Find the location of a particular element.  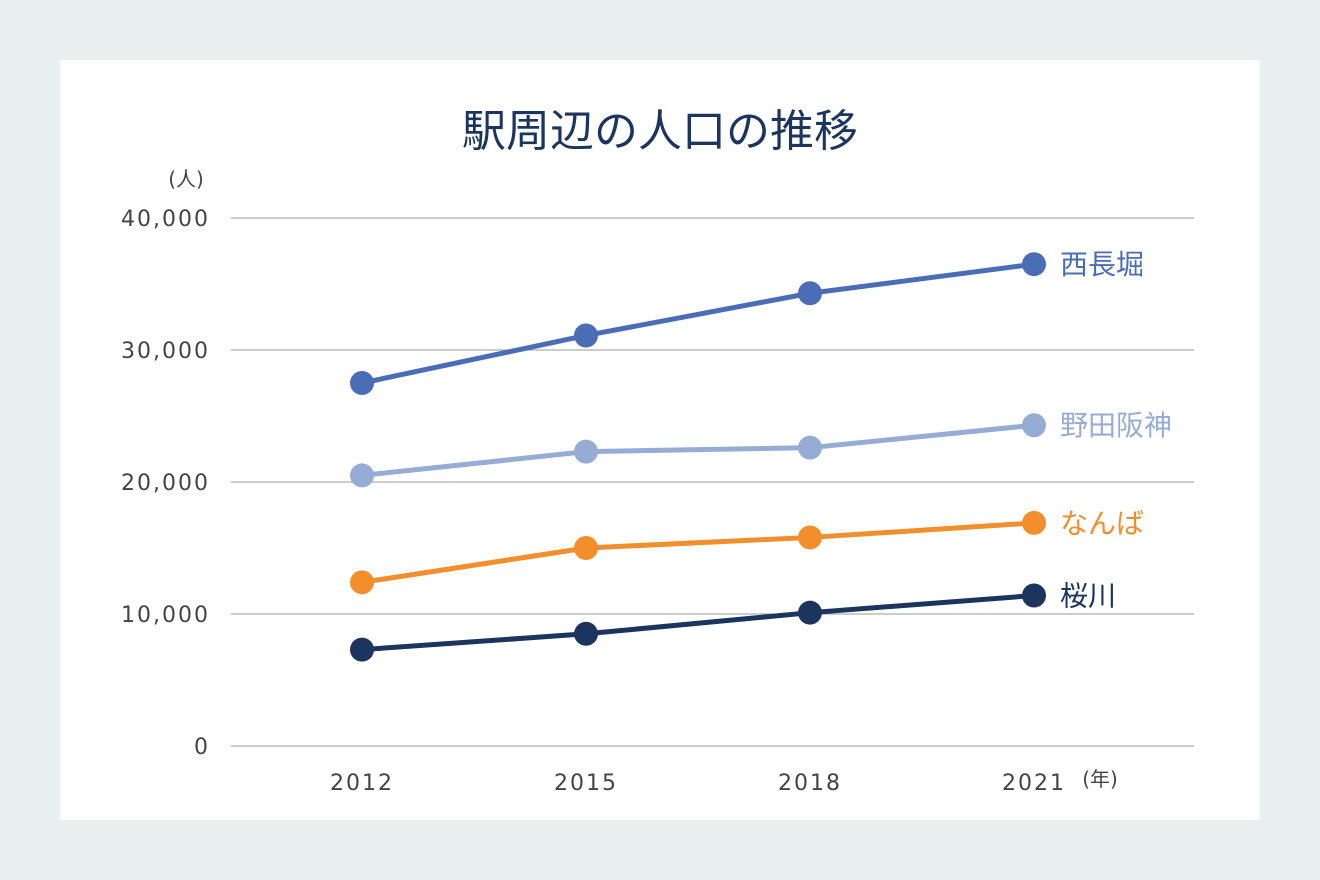

y-tick-label: 0 is located at coordinates (202, 747).